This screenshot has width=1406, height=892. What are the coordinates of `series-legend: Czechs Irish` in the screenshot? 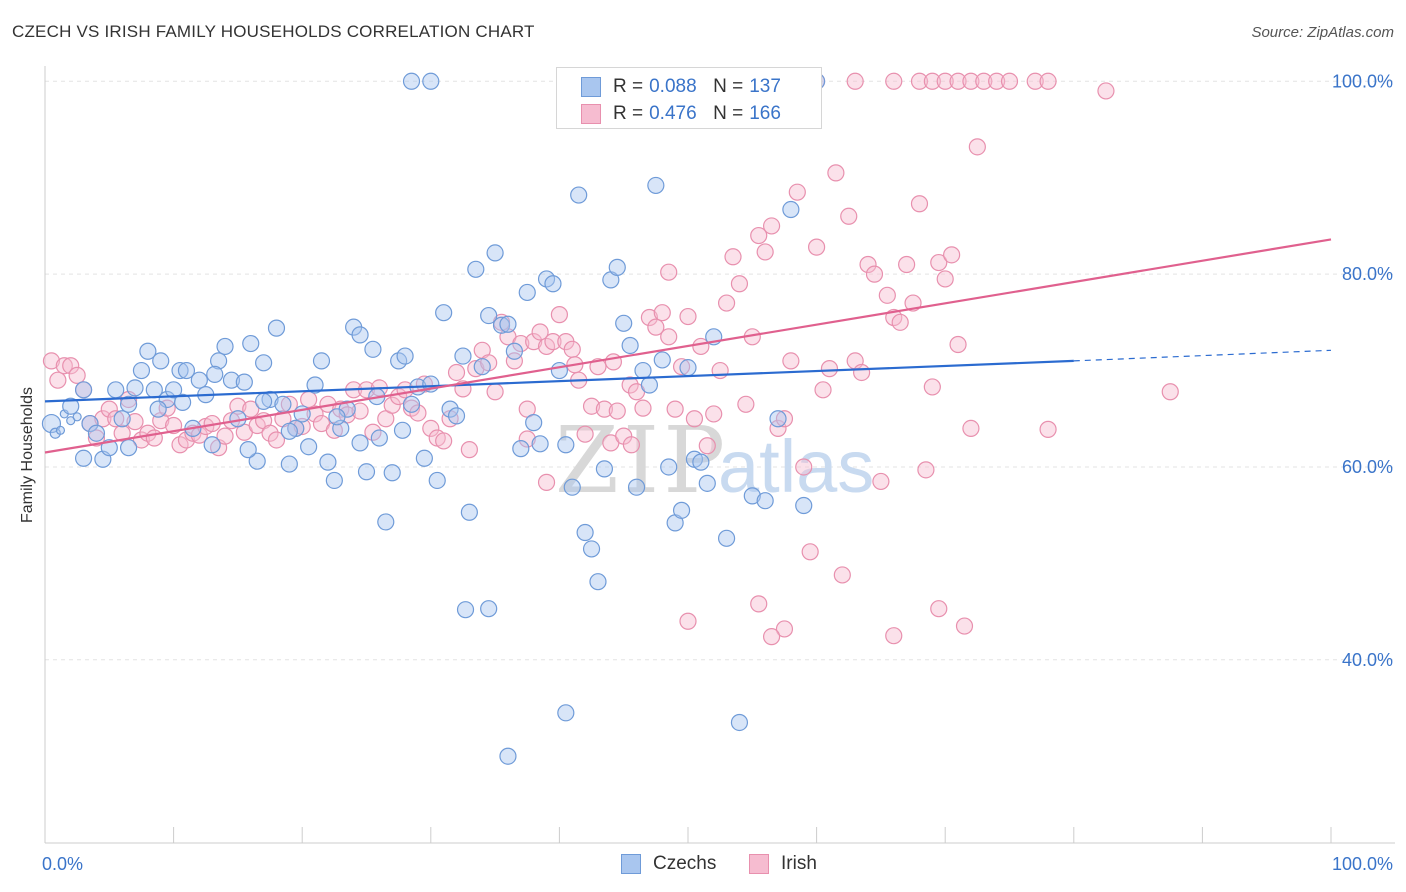 It's located at (703, 865).